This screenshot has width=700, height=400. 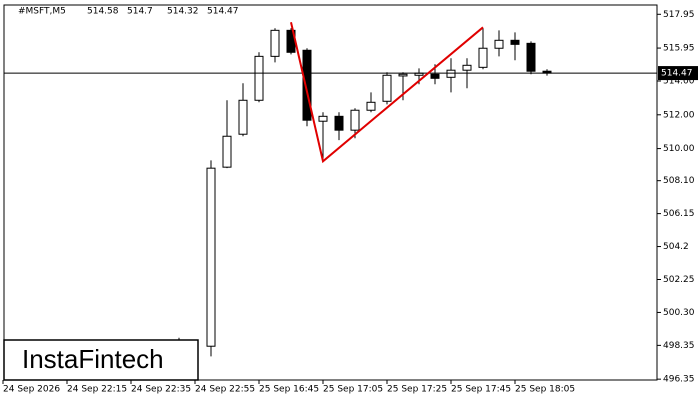 What do you see at coordinates (103, 12) in the screenshot?
I see `header-value: 514.58` at bounding box center [103, 12].